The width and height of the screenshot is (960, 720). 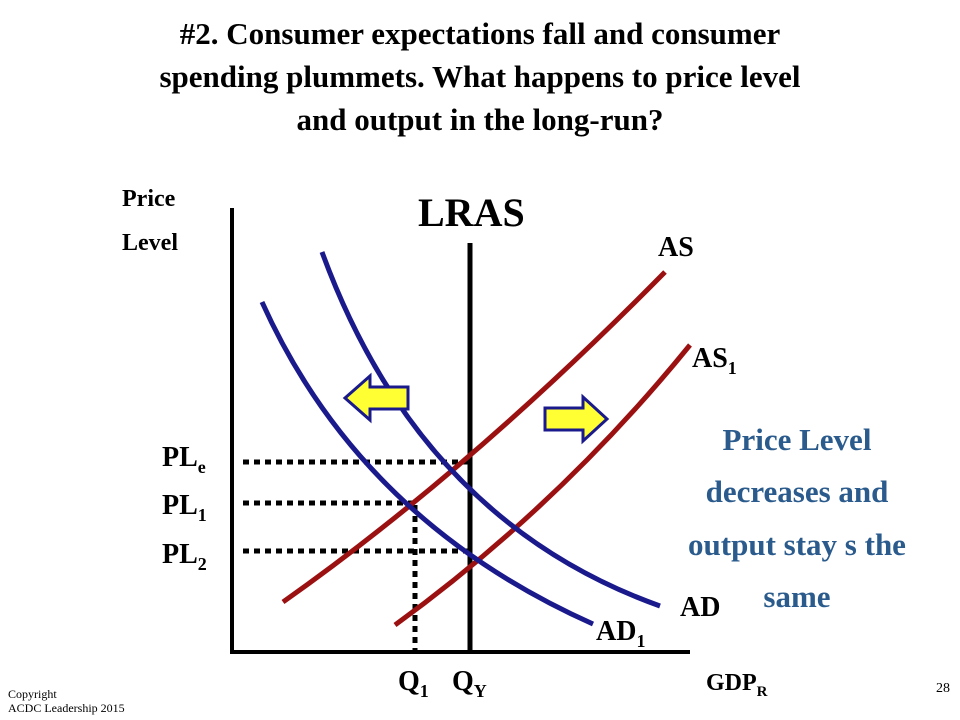 I want to click on ad-label: AD, so click(x=700, y=607).